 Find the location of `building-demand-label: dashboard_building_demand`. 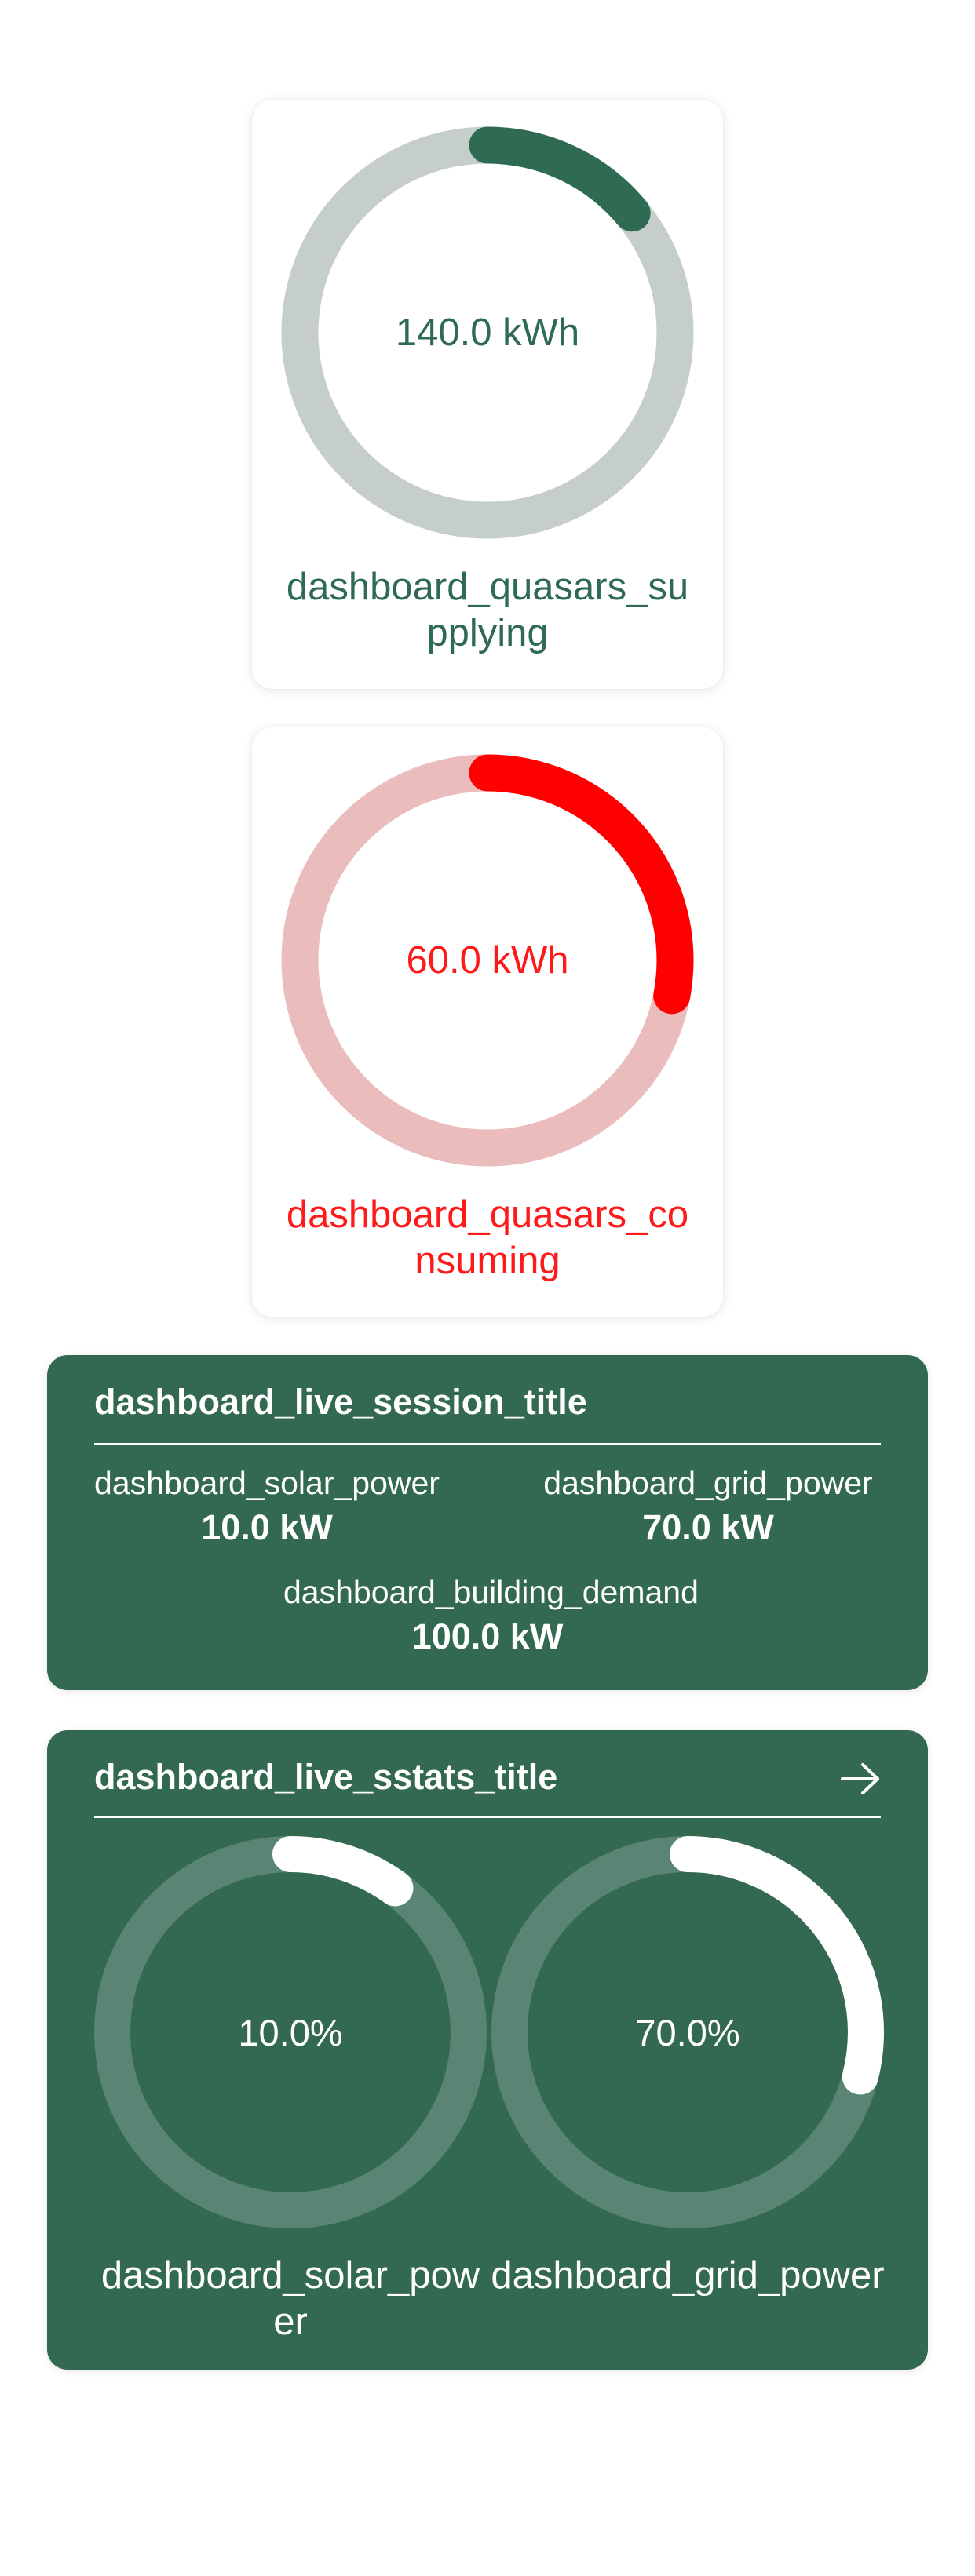

building-demand-label: dashboard_building_demand is located at coordinates (491, 1592).